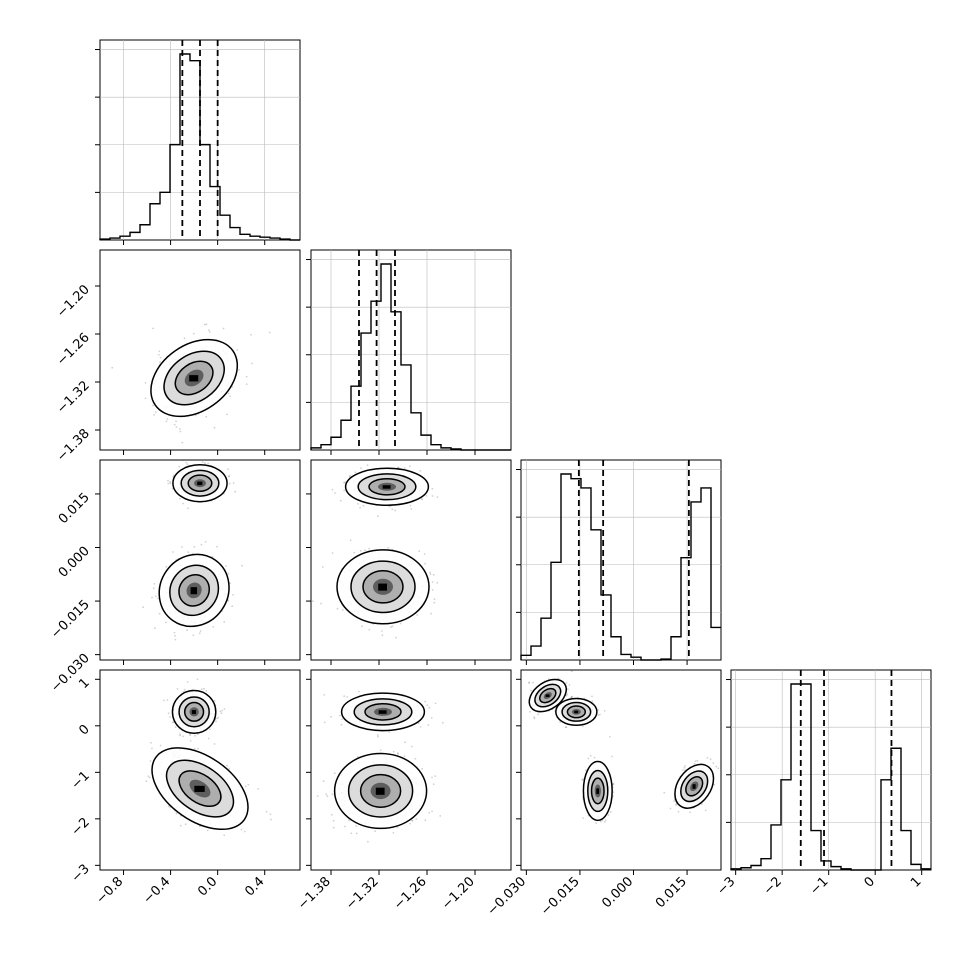 The height and width of the screenshot is (970, 970). Describe the element at coordinates (81, 874) in the screenshot. I see `y-tick-label: −3` at that location.